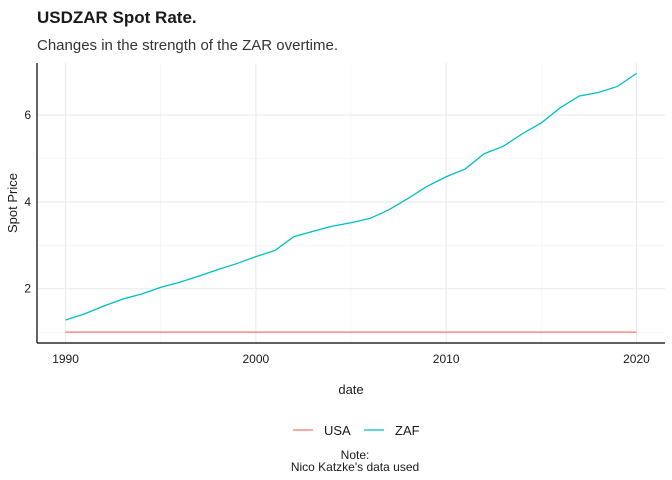 This screenshot has height=480, width=672. Describe the element at coordinates (337, 430) in the screenshot. I see `legend-label-usa: USA` at that location.